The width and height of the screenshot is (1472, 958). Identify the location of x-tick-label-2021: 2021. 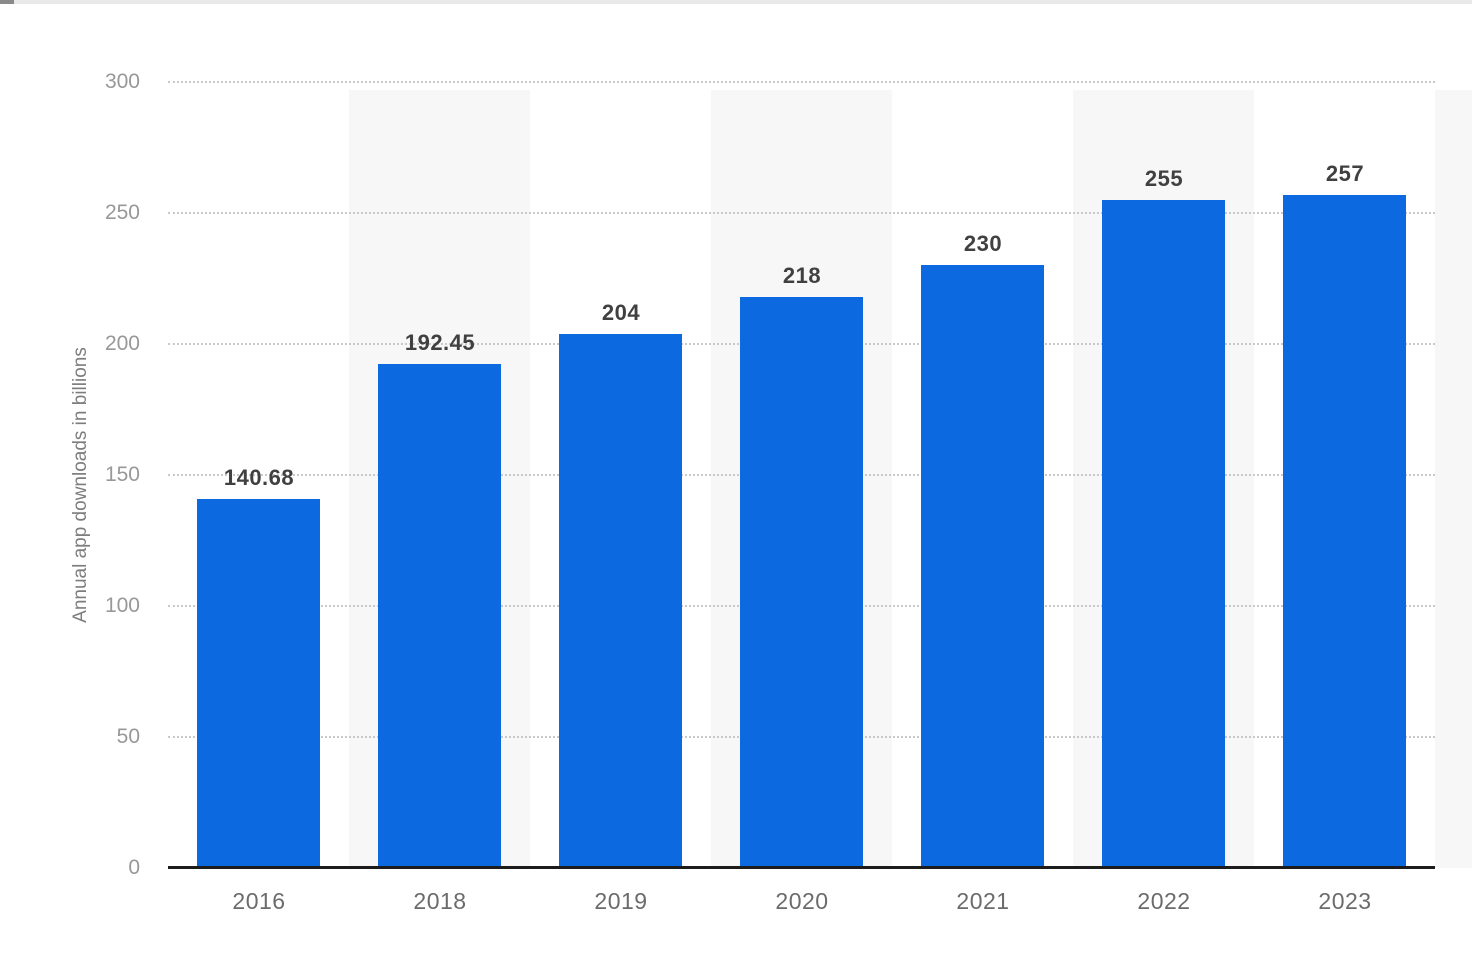
(983, 901).